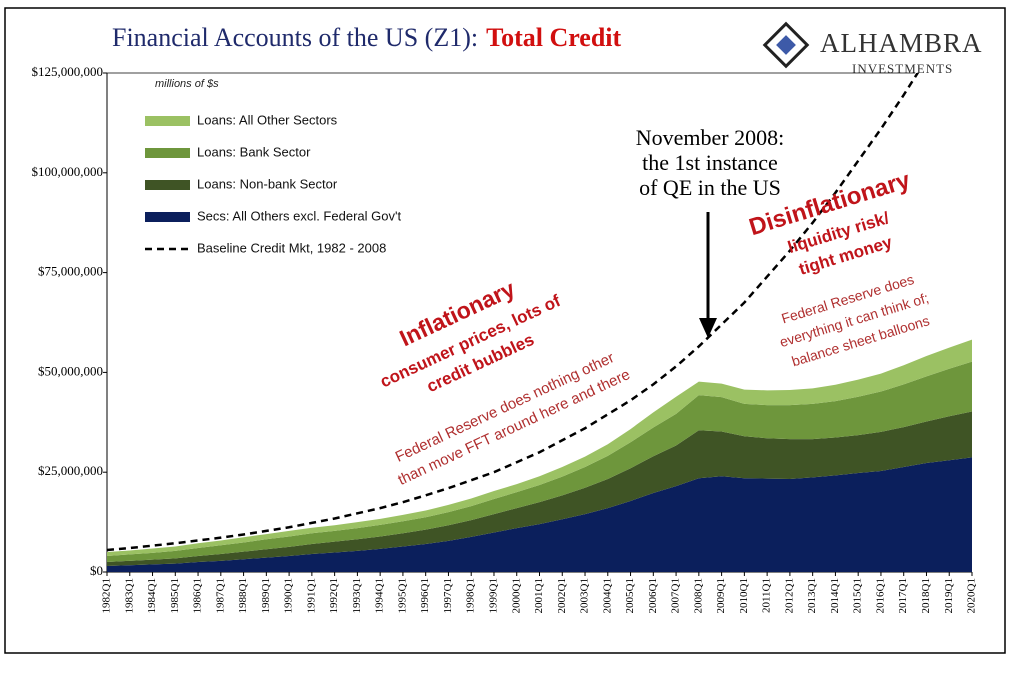 This screenshot has width=1024, height=675. I want to click on logo-text: ALHAMBRA, so click(901, 43).